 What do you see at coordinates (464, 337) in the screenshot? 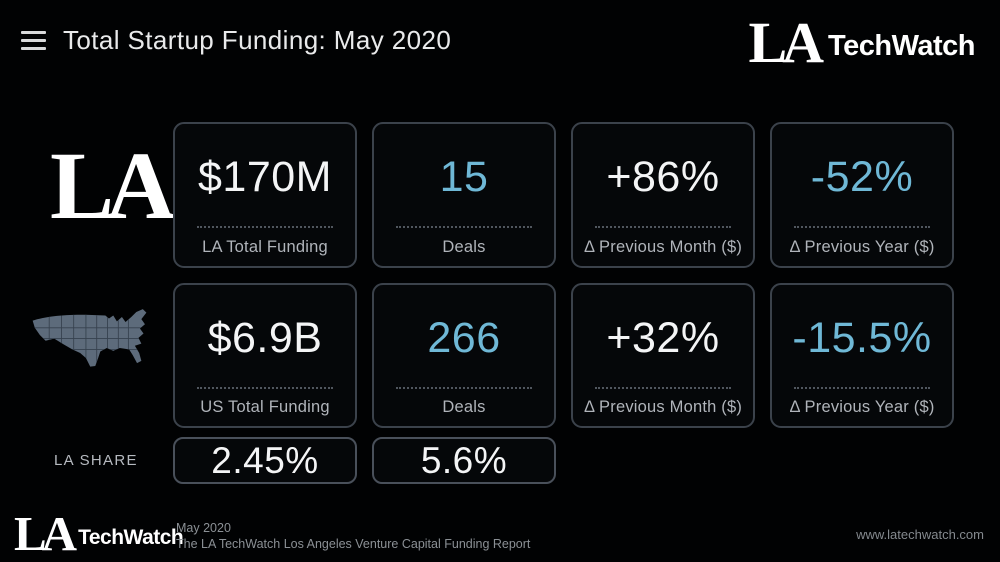
I see `metric-value: 266` at bounding box center [464, 337].